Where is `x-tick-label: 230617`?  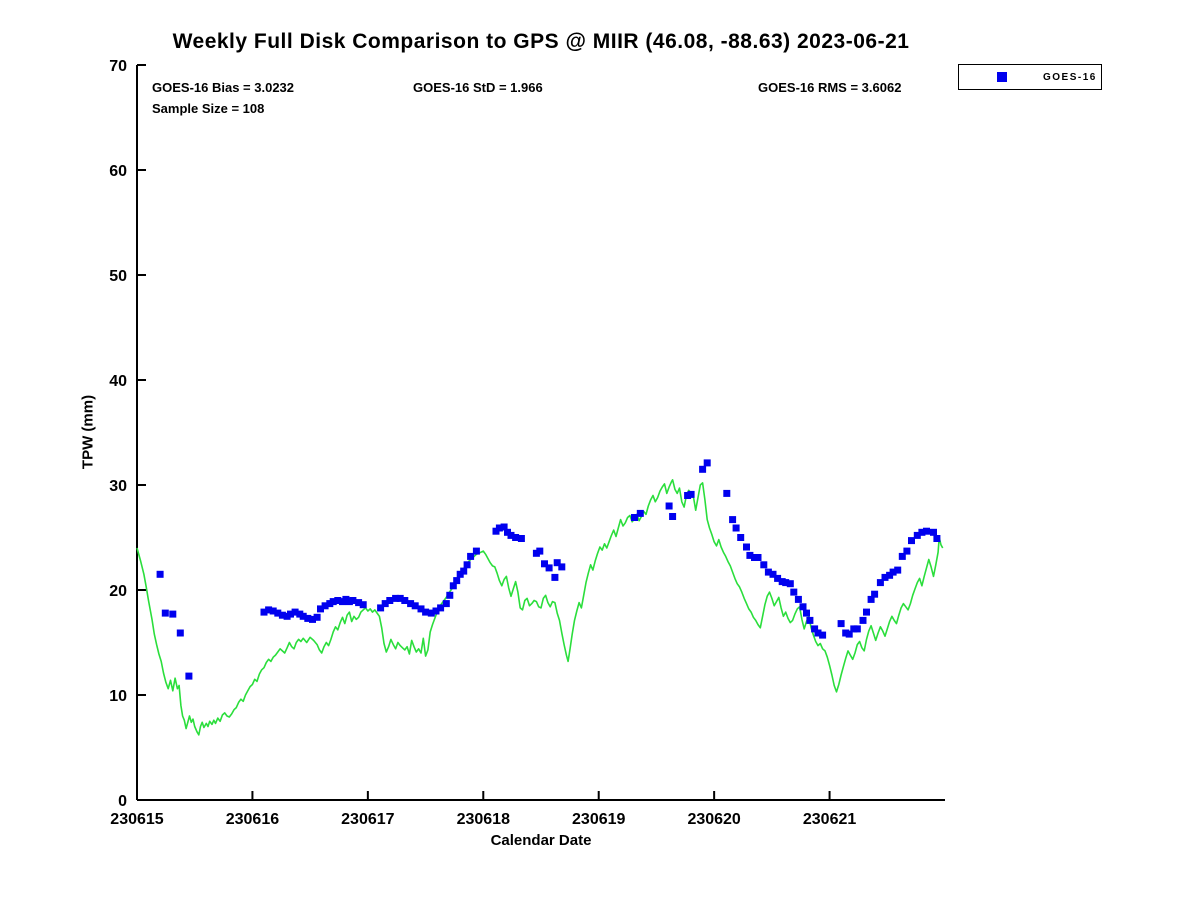
x-tick-label: 230617 is located at coordinates (367, 819).